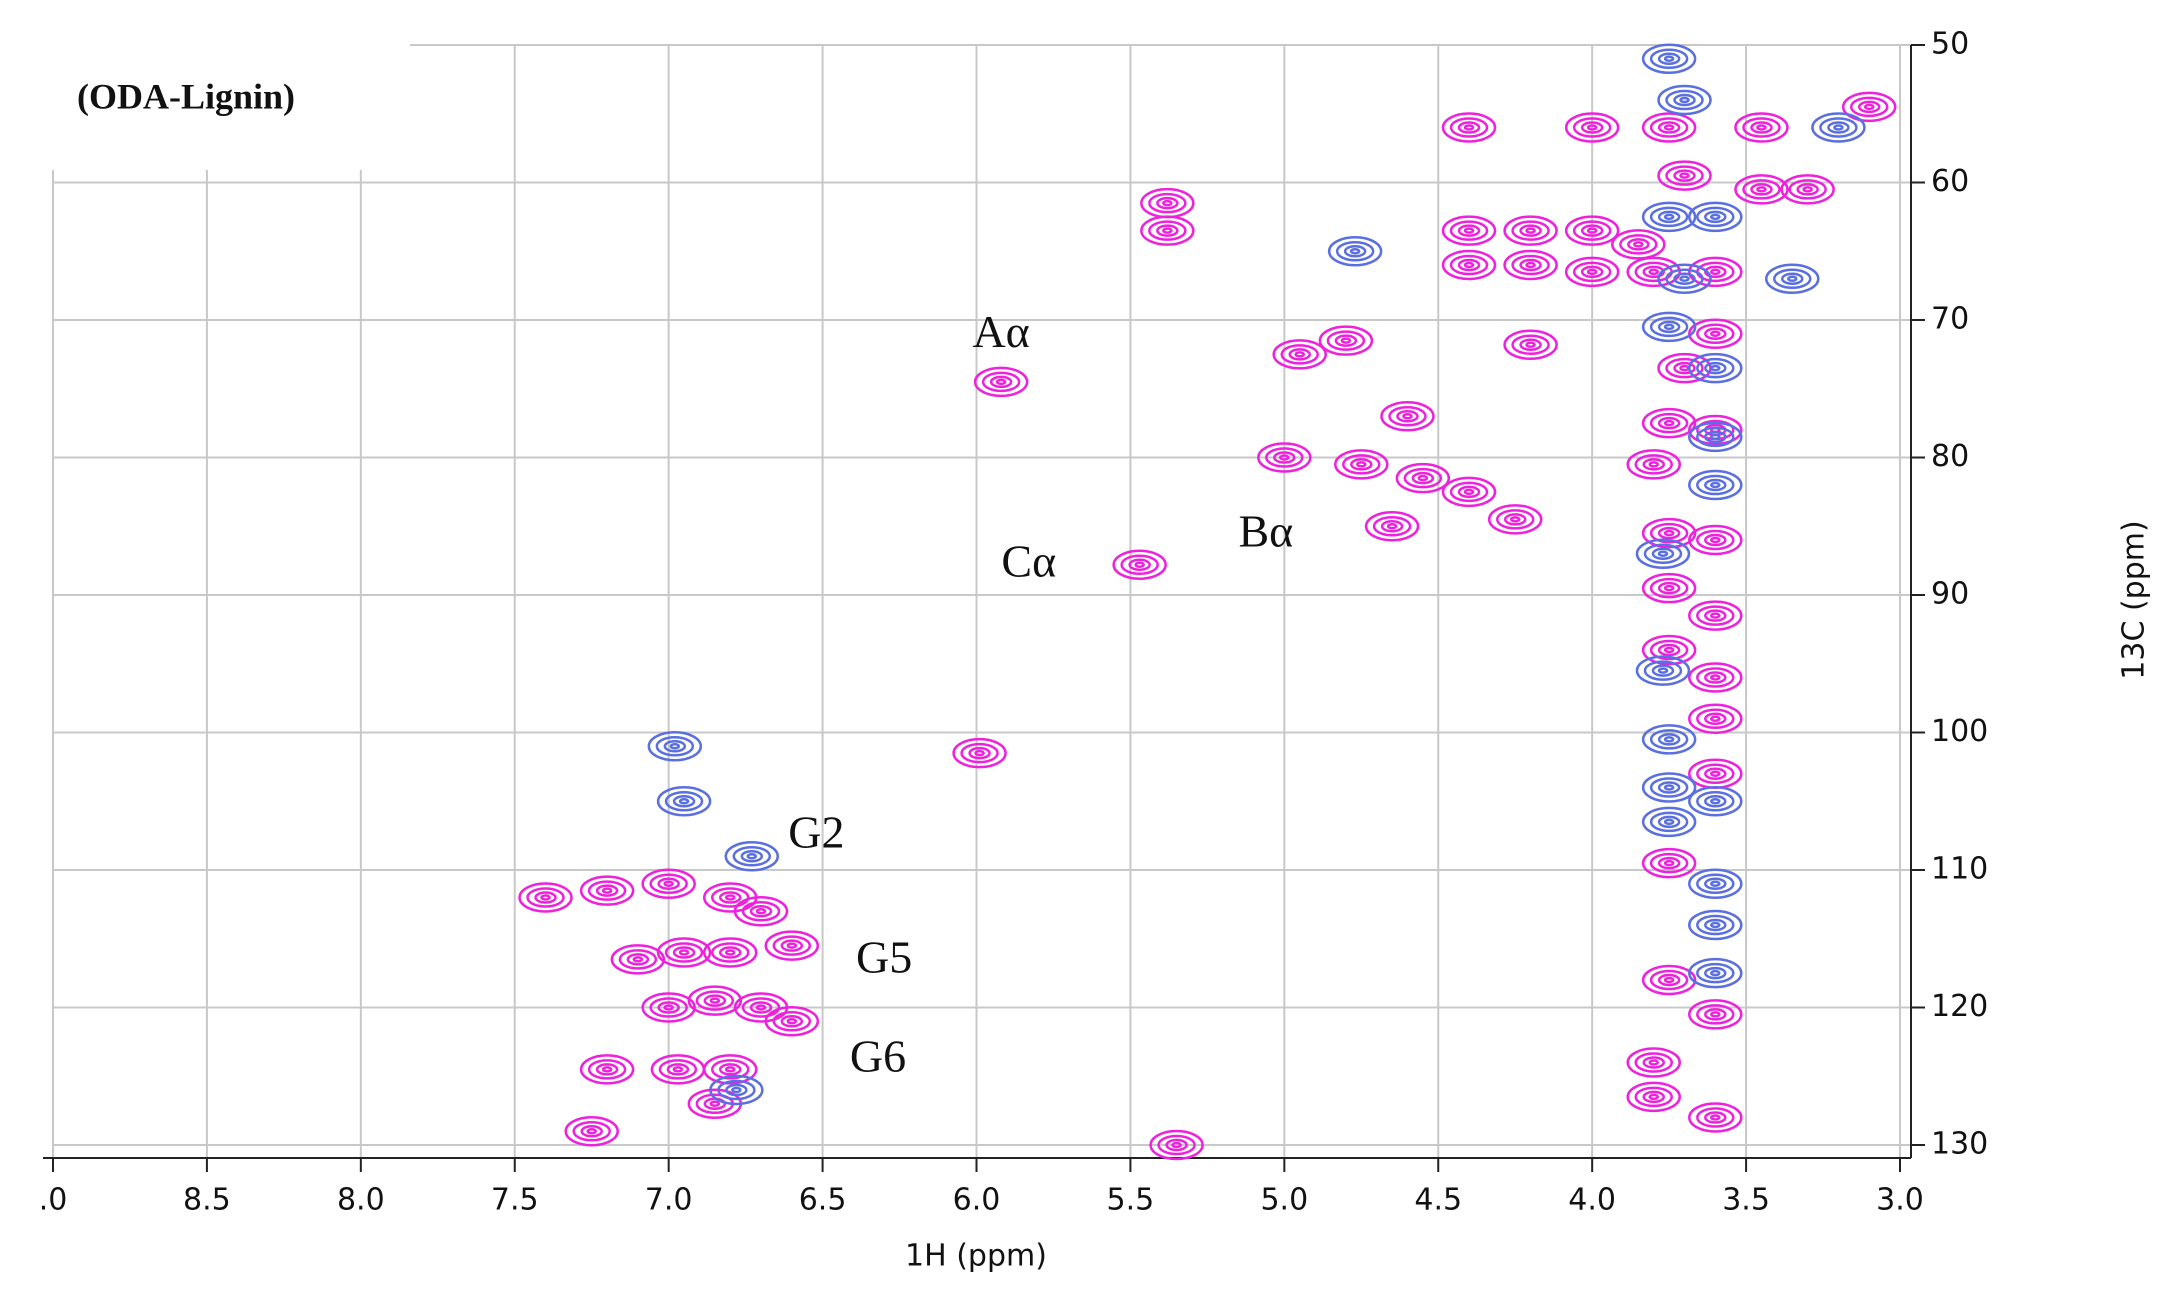 The height and width of the screenshot is (1292, 2184). Describe the element at coordinates (1000, 331) in the screenshot. I see `annotation: Aα` at that location.